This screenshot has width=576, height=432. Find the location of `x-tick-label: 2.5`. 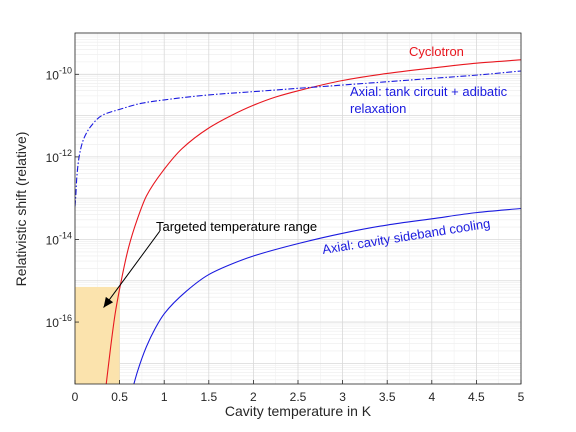

x-tick-label: 2.5 is located at coordinates (298, 397).